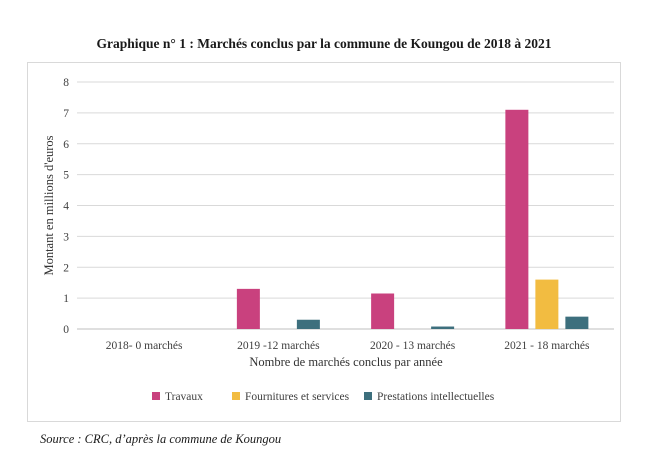 This screenshot has height=470, width=648. What do you see at coordinates (547, 346) in the screenshot?
I see `x-tick-label: 2021 - 18 marchés` at bounding box center [547, 346].